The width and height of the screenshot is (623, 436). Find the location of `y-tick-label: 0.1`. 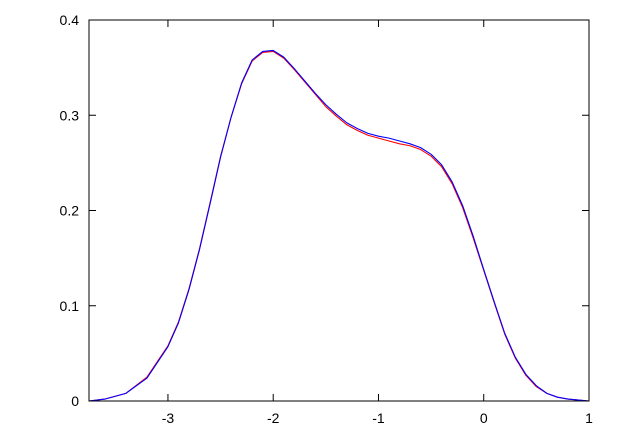

y-tick-label: 0.1 is located at coordinates (70, 306).